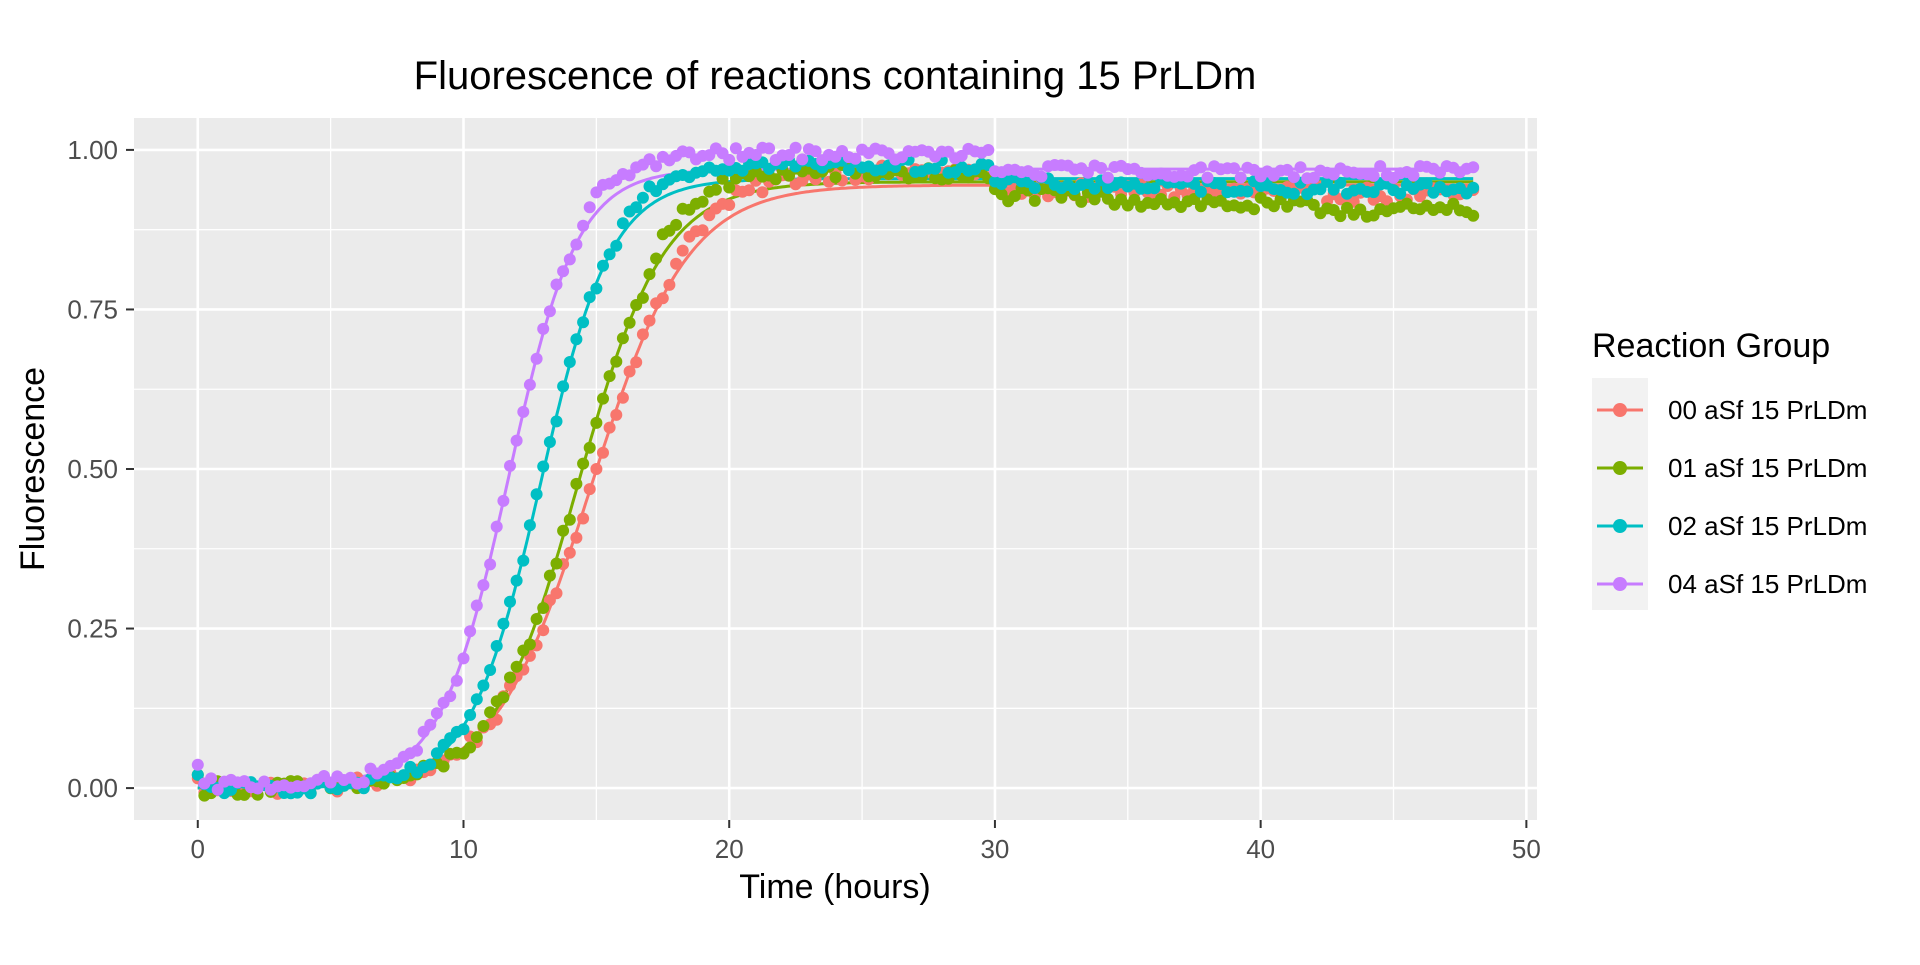  What do you see at coordinates (198, 849) in the screenshot?
I see `x-tick-label: 0` at bounding box center [198, 849].